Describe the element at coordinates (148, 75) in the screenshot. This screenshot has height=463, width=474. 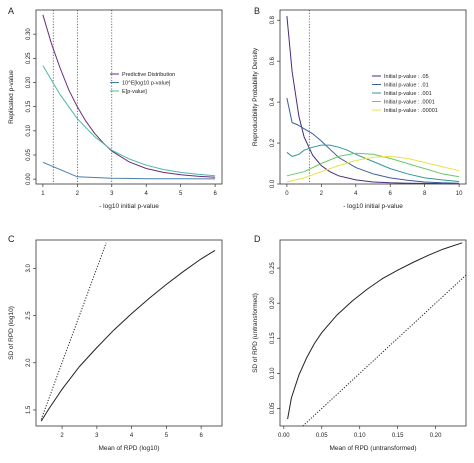
I see `legend-label: Predictive Distribution` at that location.